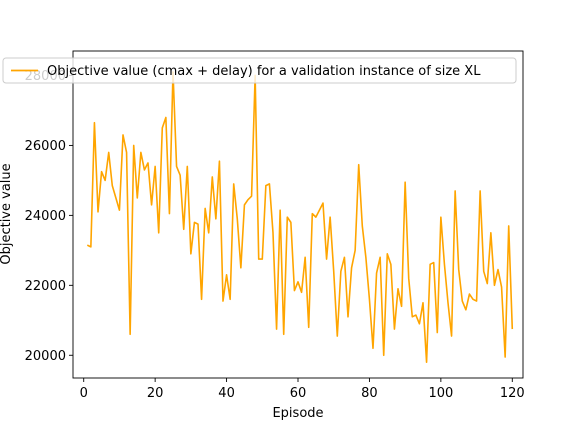 The height and width of the screenshot is (424, 581). Describe the element at coordinates (297, 413) in the screenshot. I see `x-axis-label: Episode` at that location.